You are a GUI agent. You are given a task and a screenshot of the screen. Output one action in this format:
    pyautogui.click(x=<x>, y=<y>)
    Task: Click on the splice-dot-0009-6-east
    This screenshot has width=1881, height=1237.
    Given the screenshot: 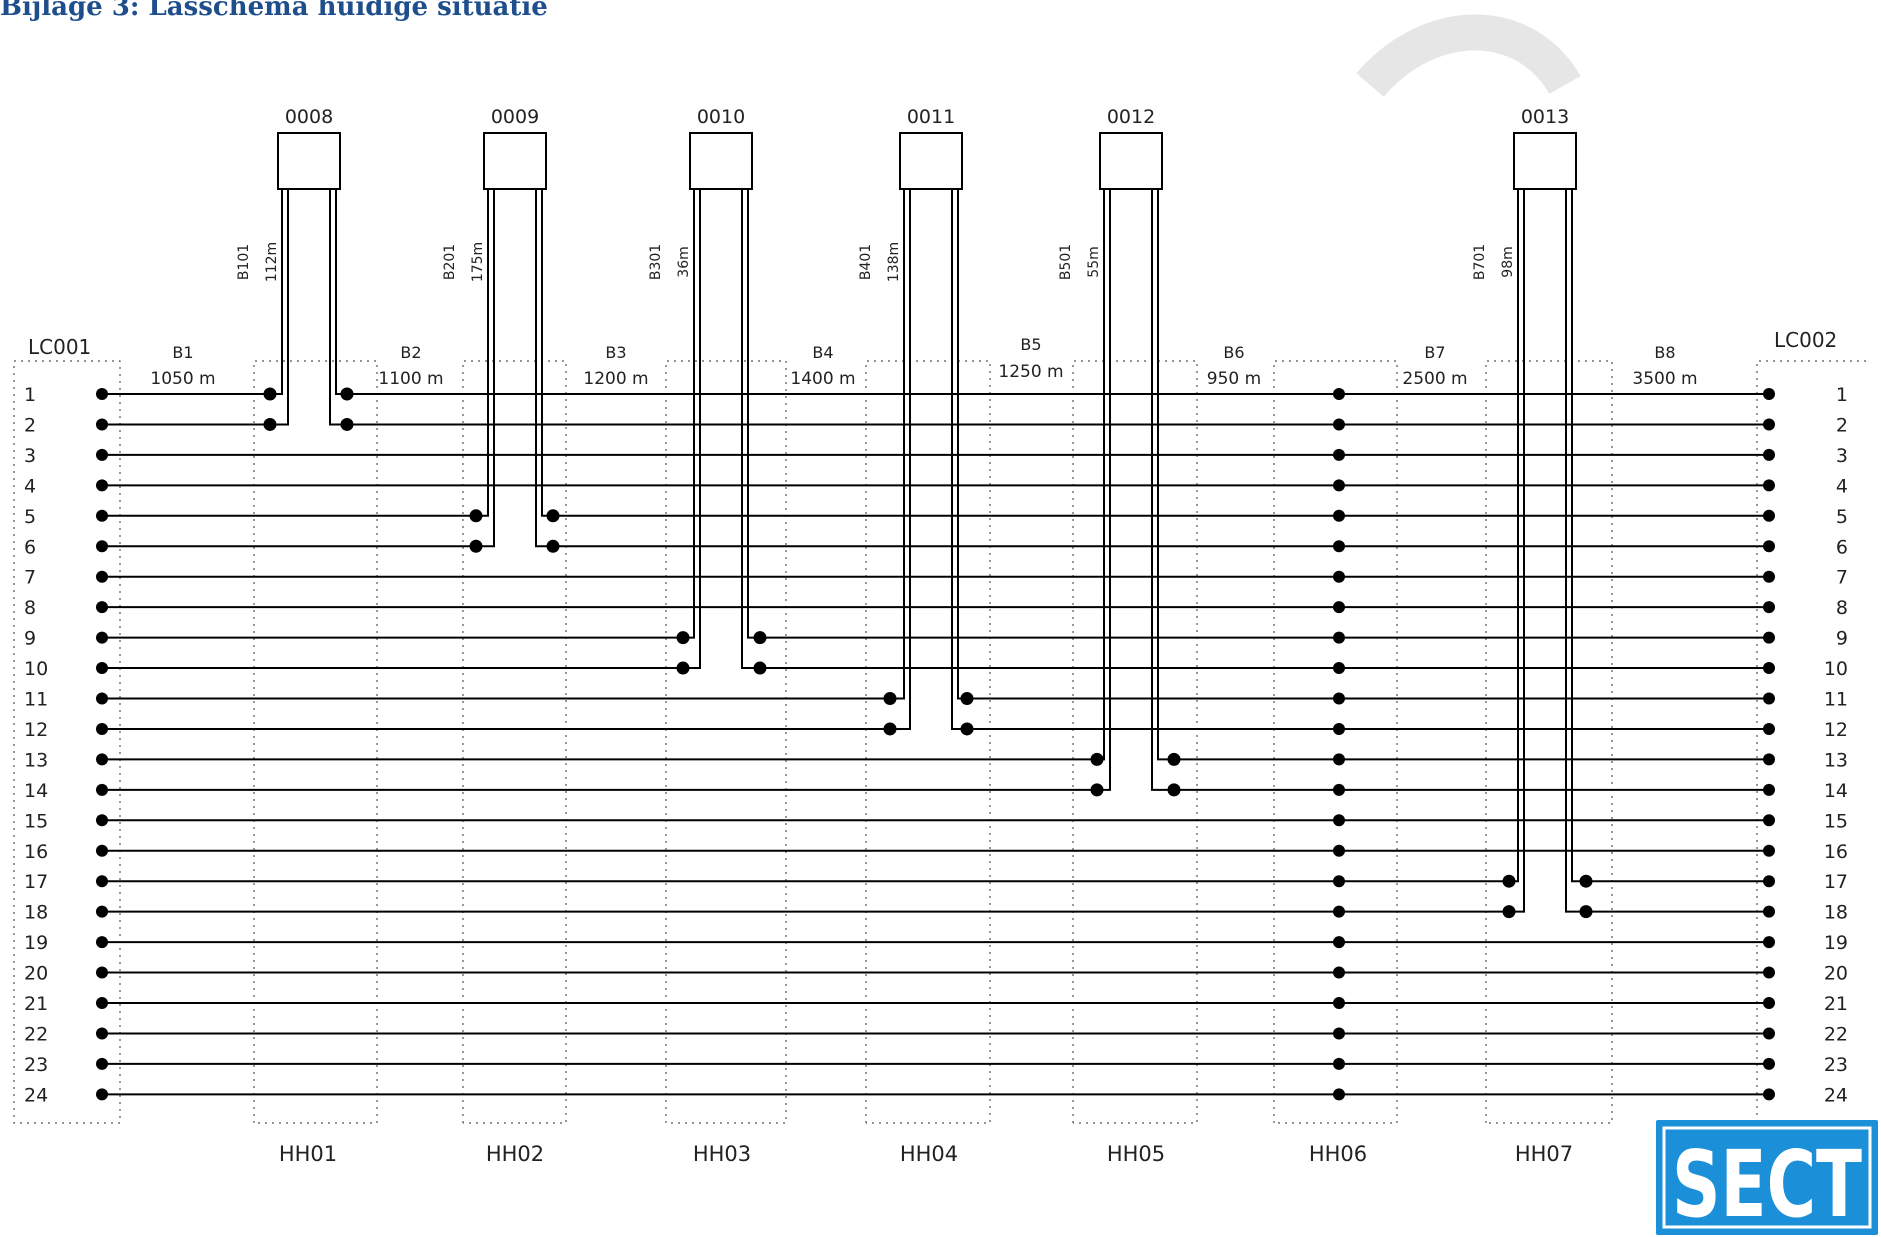 What is the action you would take?
    pyautogui.click(x=553, y=546)
    